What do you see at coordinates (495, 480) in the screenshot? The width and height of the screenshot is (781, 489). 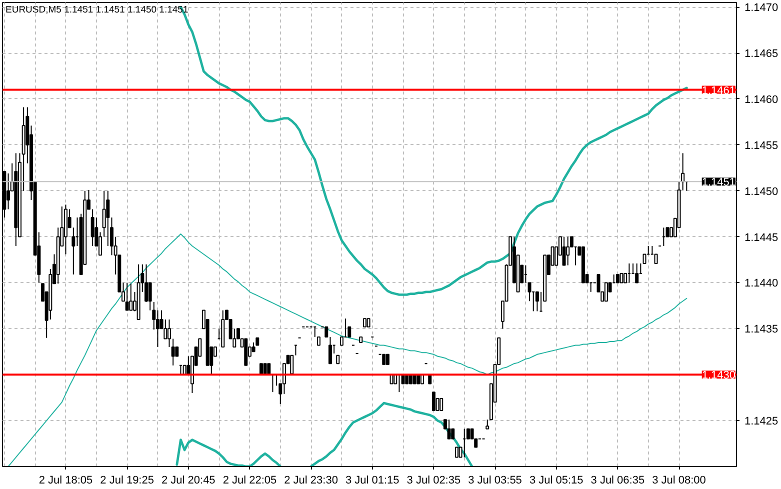 I see `x-tick-label: 3 Jul 03:55` at bounding box center [495, 480].